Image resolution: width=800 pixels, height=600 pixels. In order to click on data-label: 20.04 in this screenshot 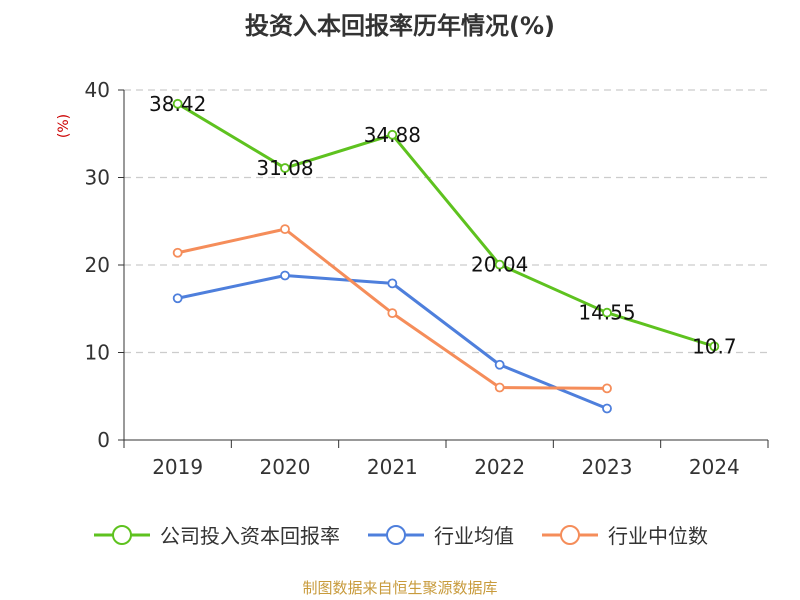, I will do `click(499, 265)`.